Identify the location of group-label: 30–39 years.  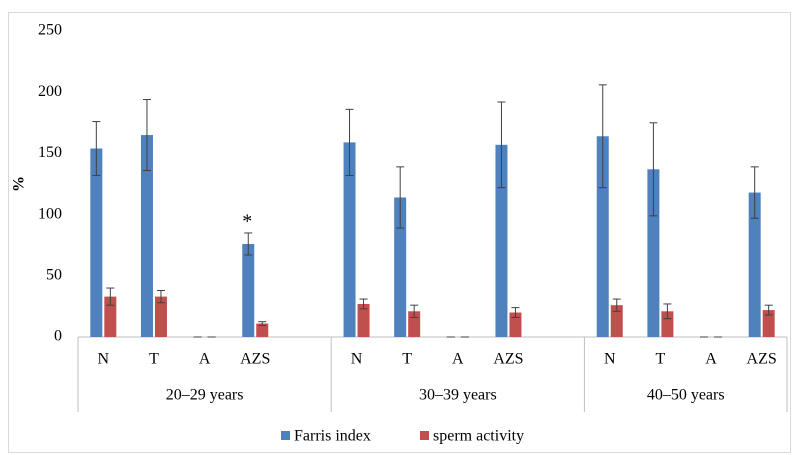
(458, 395).